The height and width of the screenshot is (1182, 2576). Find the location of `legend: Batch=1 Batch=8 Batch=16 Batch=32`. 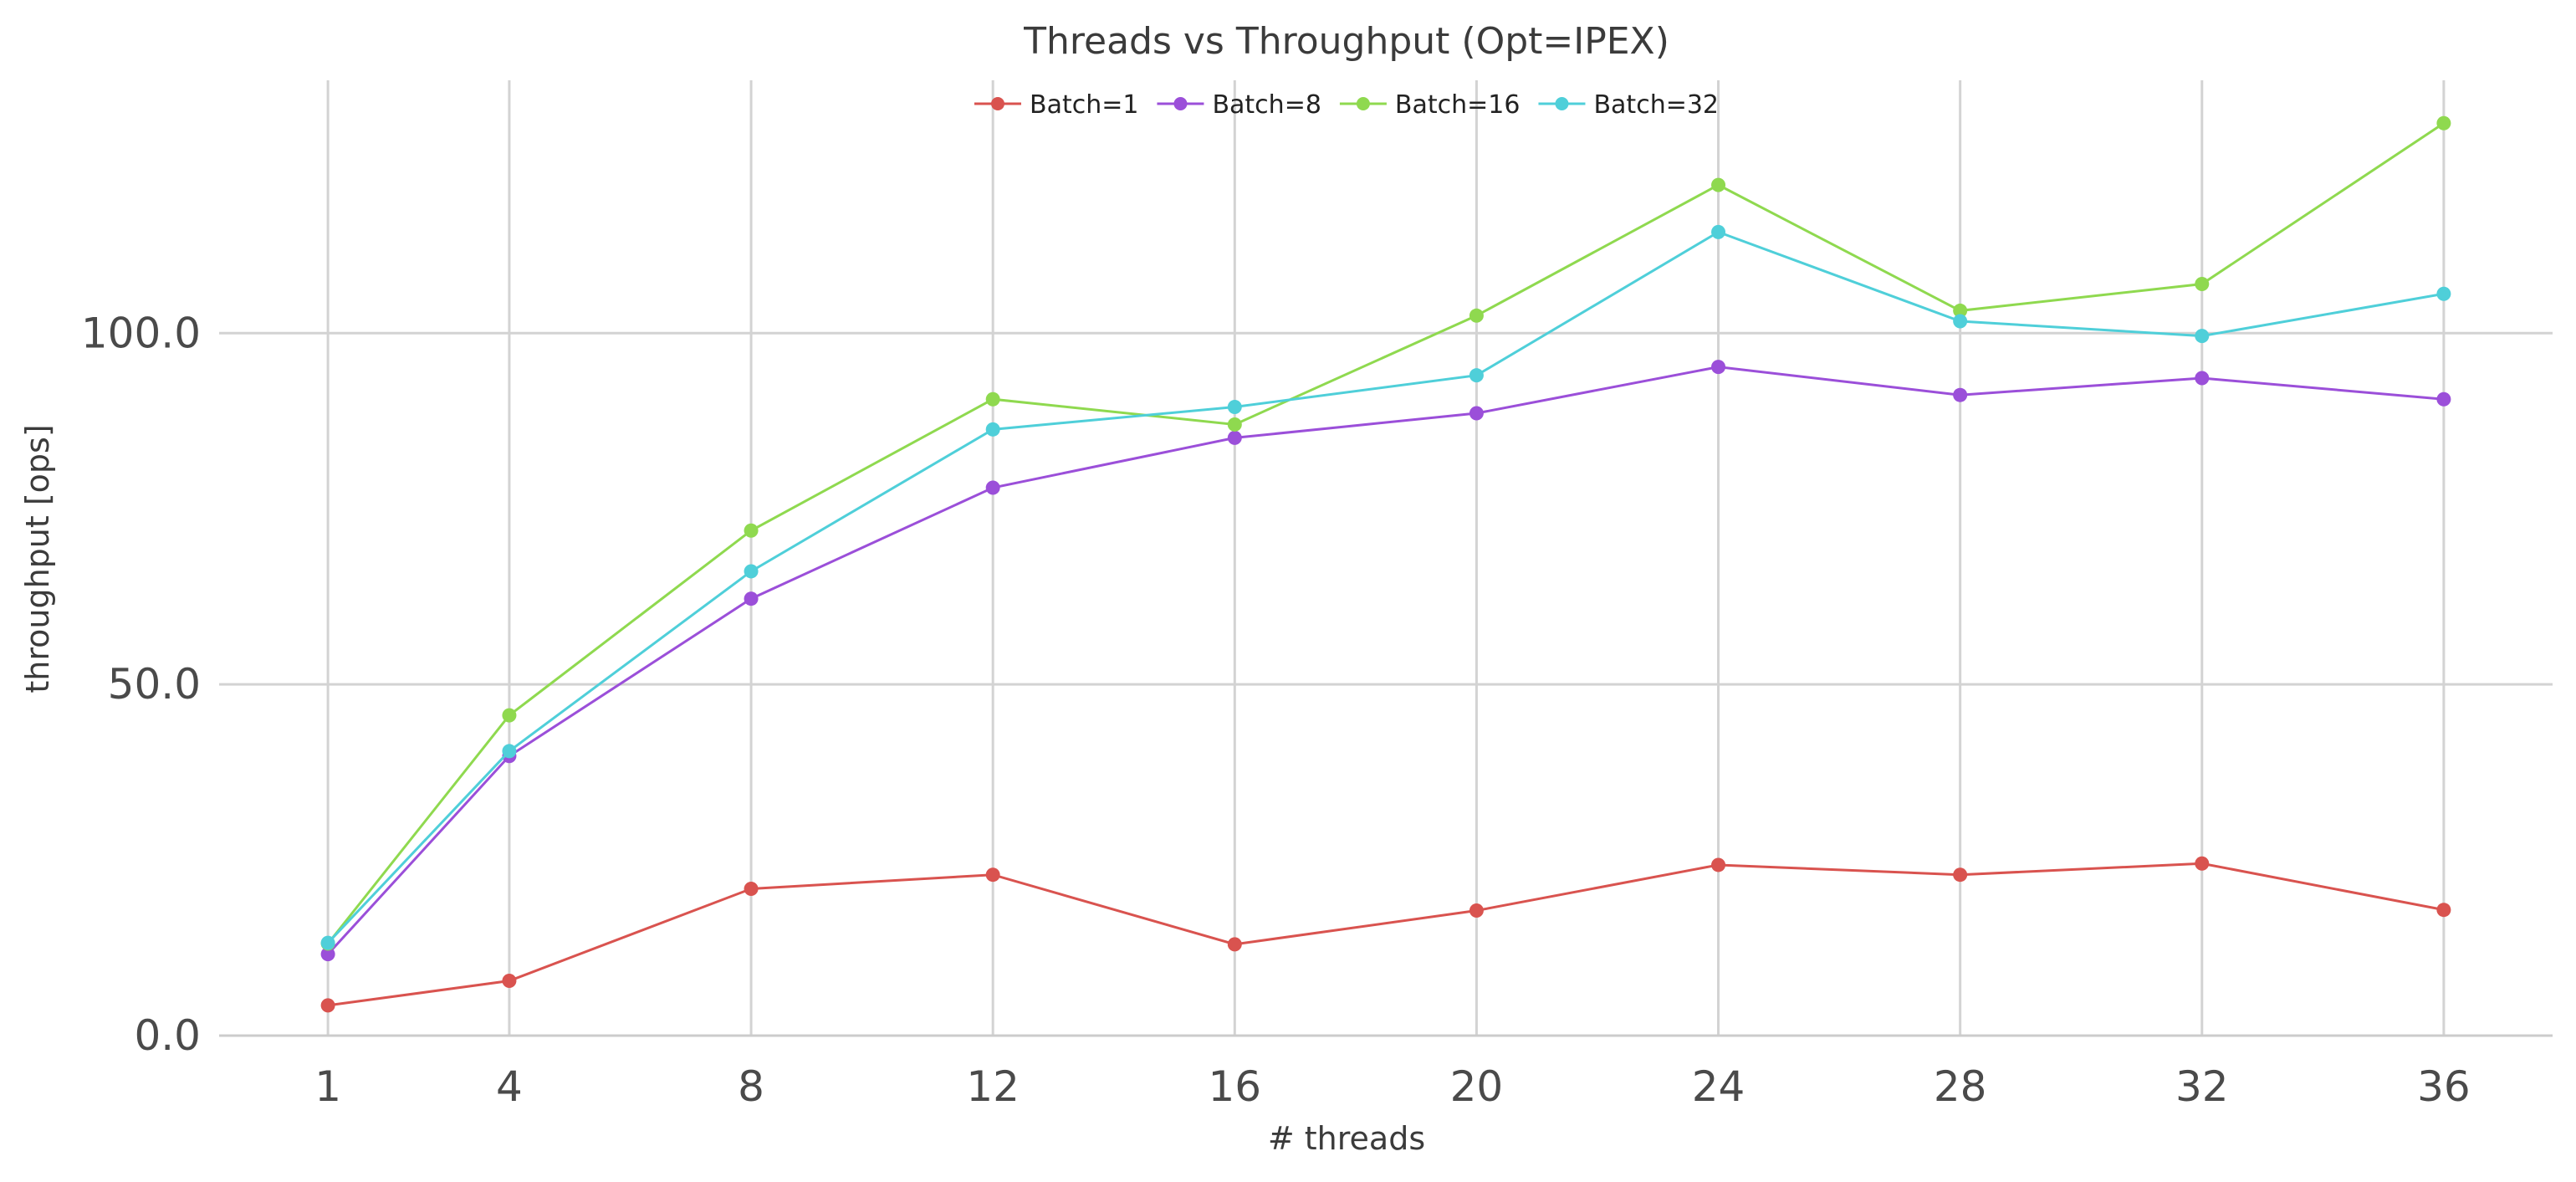

legend: Batch=1 Batch=8 Batch=16 Batch=32 is located at coordinates (1346, 105).